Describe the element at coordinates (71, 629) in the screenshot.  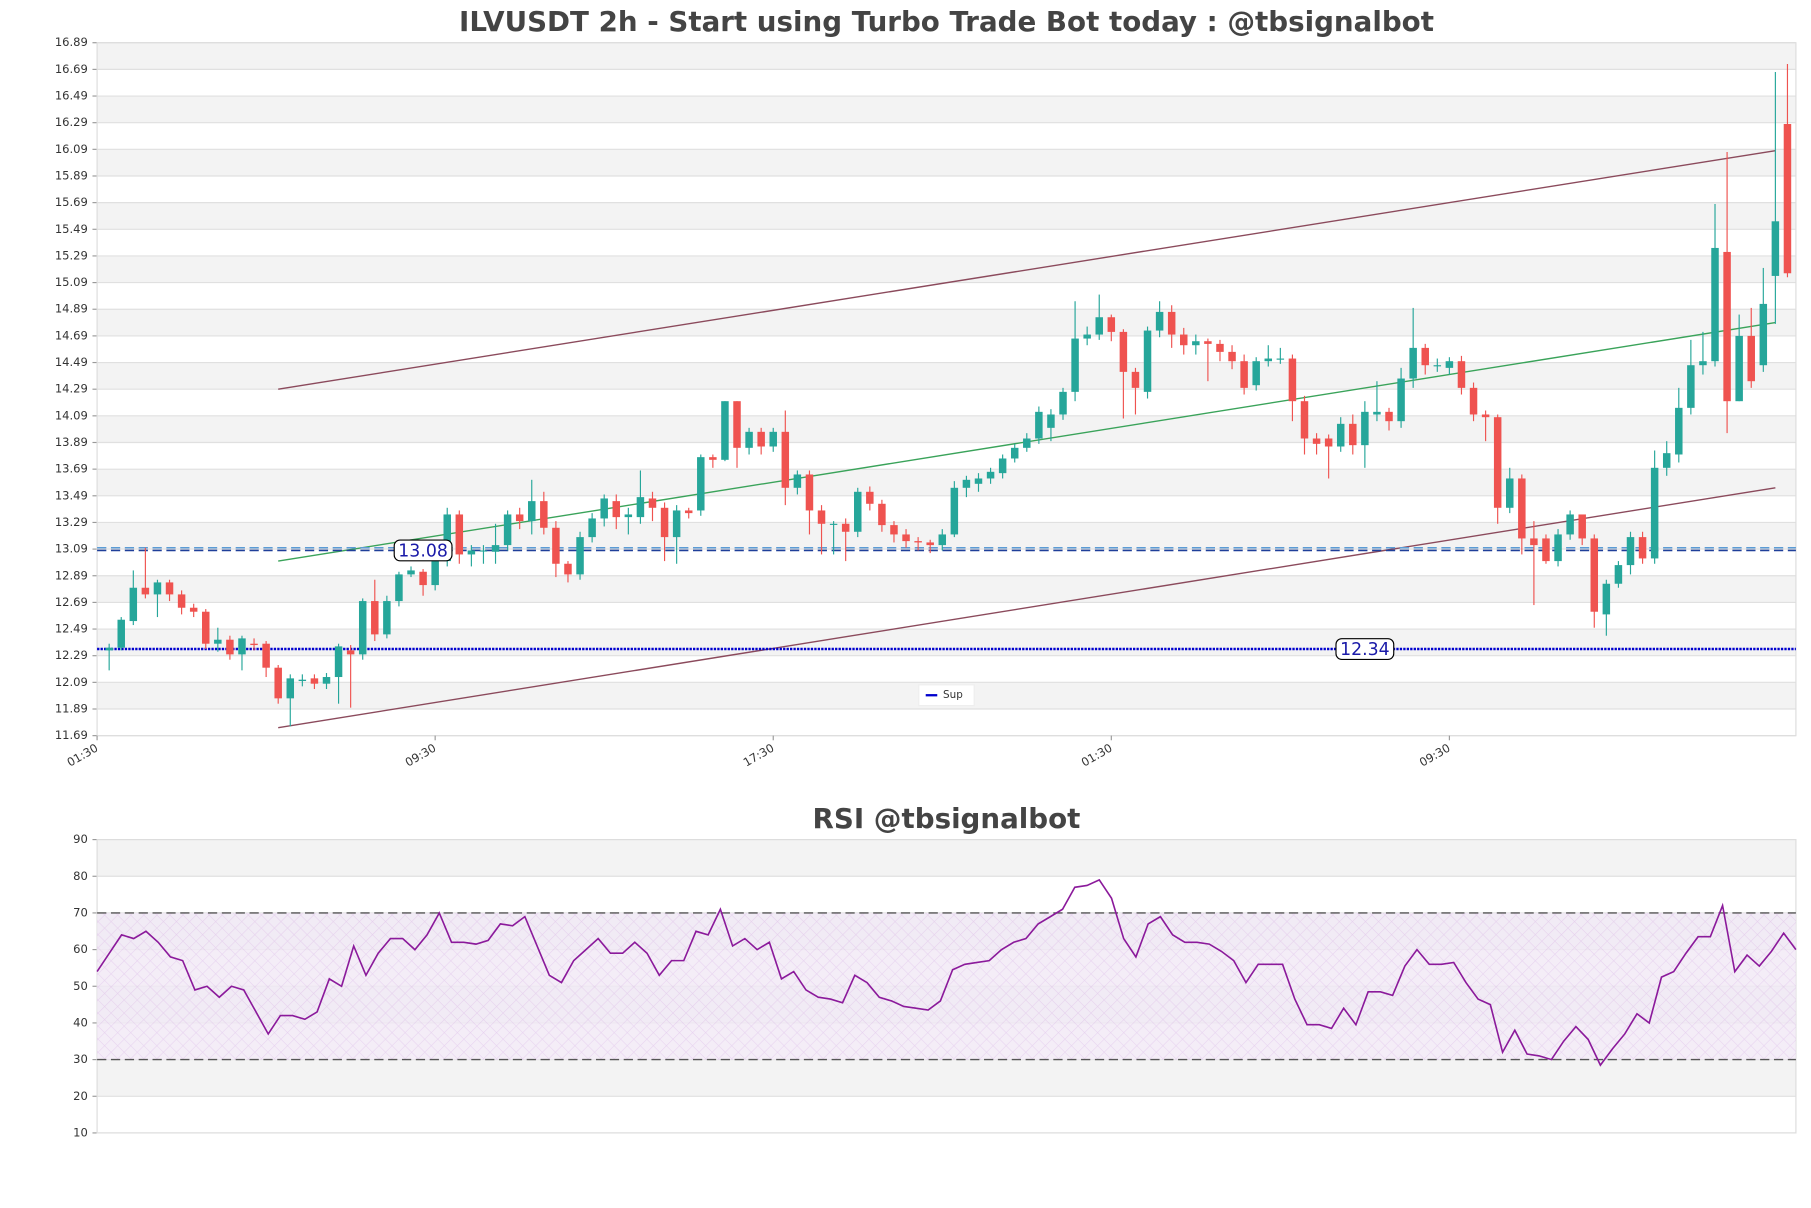
I see `y-tick-label: 12.49` at that location.